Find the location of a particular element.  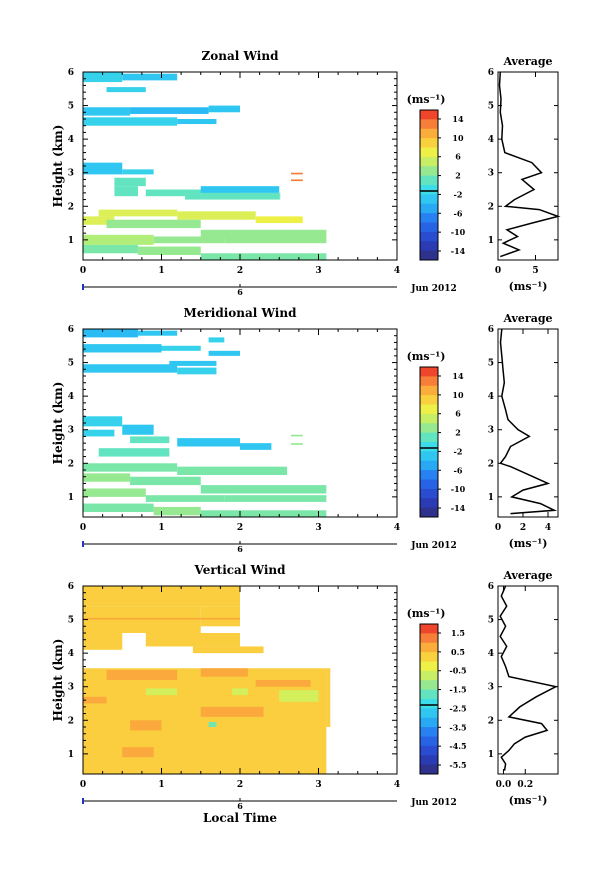

colorbar-tick-label: 0.5 is located at coordinates (458, 652).